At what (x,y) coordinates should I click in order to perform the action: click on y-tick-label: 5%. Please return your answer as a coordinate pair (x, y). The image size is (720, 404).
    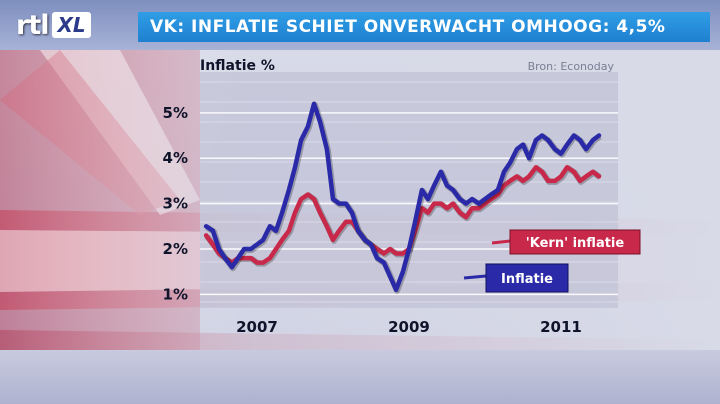
    Looking at the image, I should click on (175, 113).